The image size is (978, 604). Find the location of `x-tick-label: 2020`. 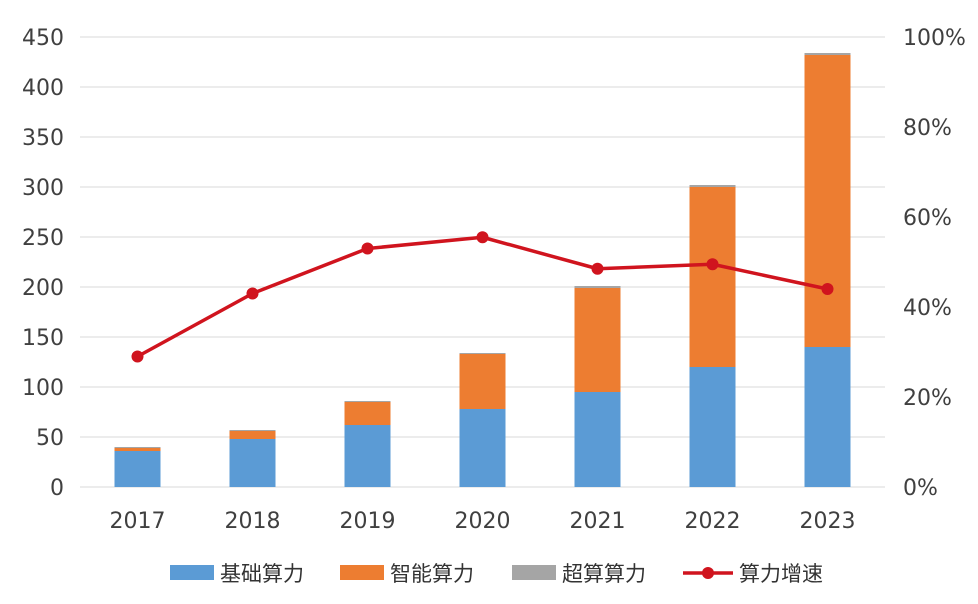

x-tick-label: 2020 is located at coordinates (483, 521).